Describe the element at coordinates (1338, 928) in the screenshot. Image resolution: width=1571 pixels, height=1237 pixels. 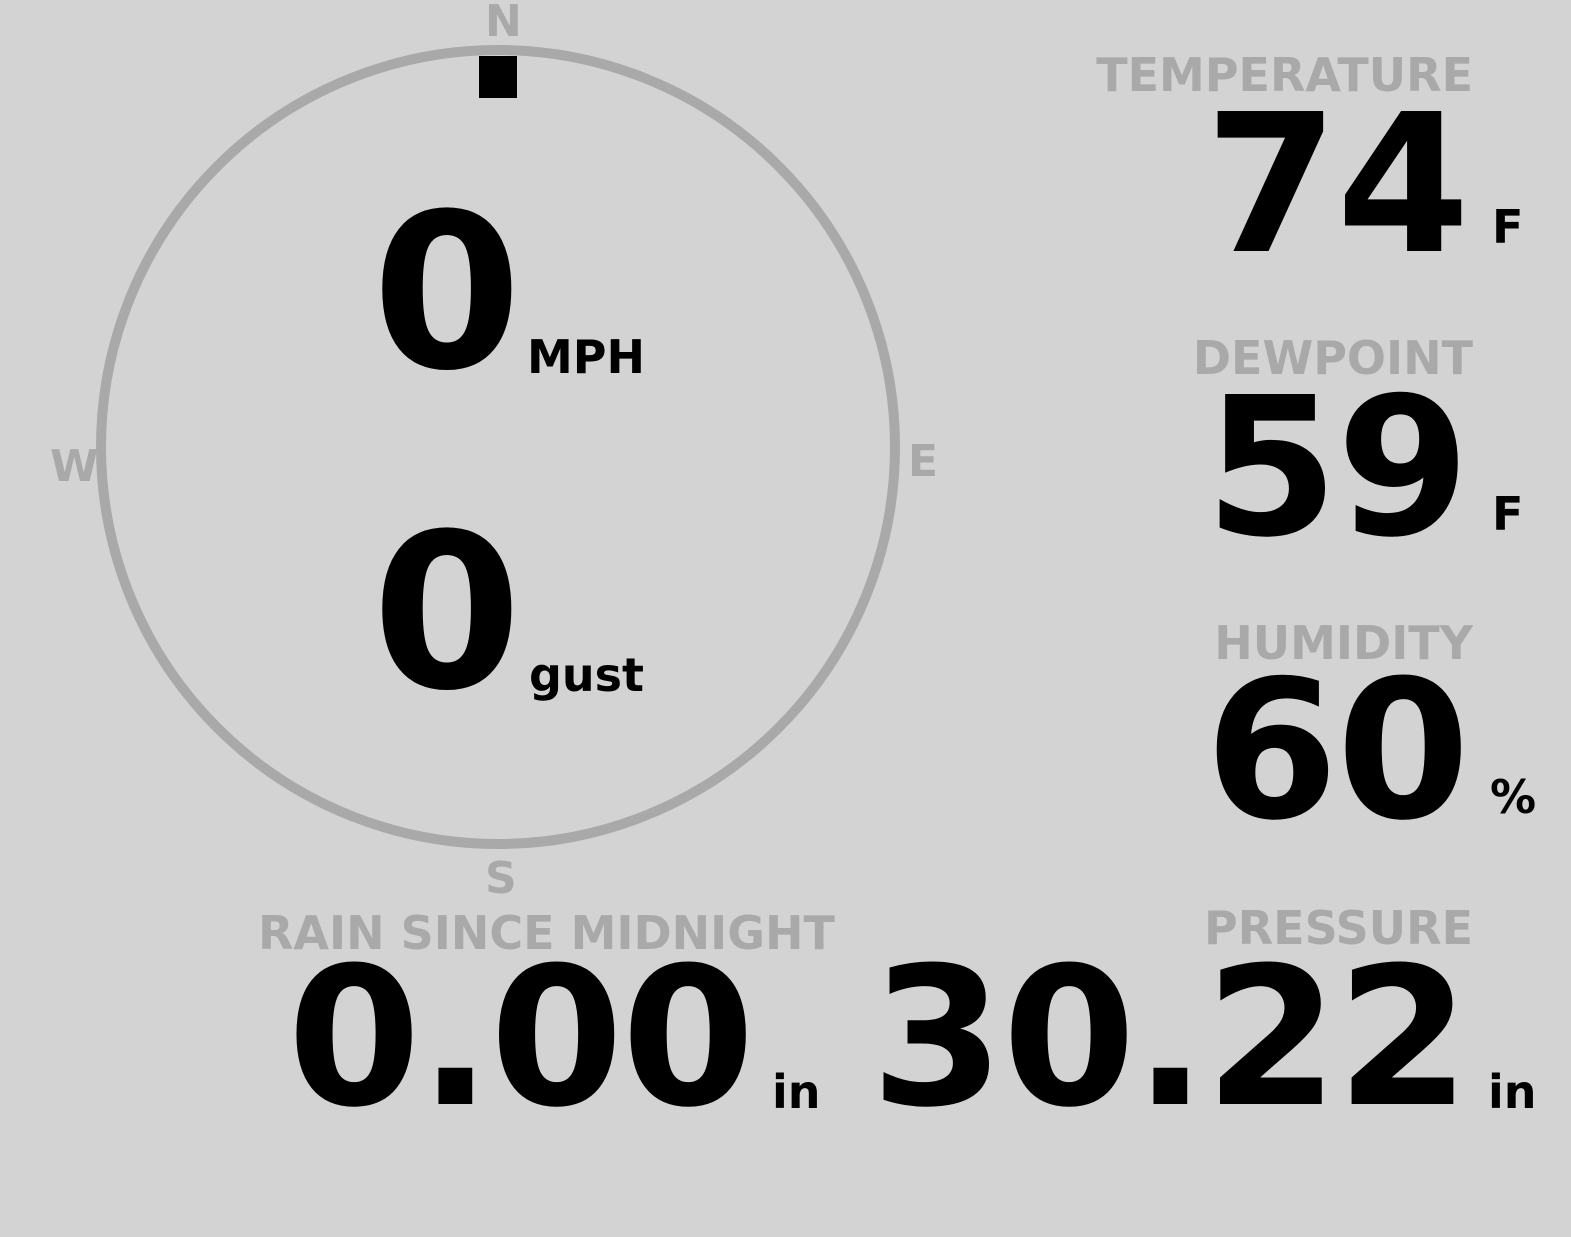
I see `pressure-label: PRESSURE` at that location.